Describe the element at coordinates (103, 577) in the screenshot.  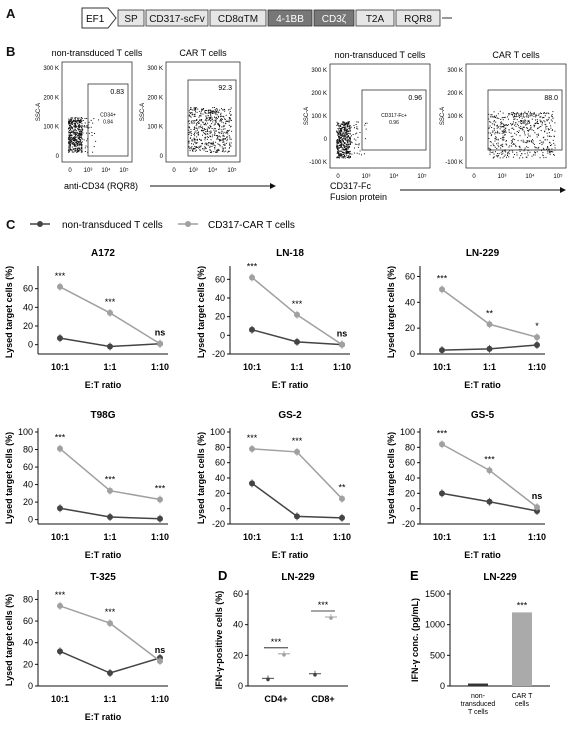
I see `chart-title: T-325` at that location.